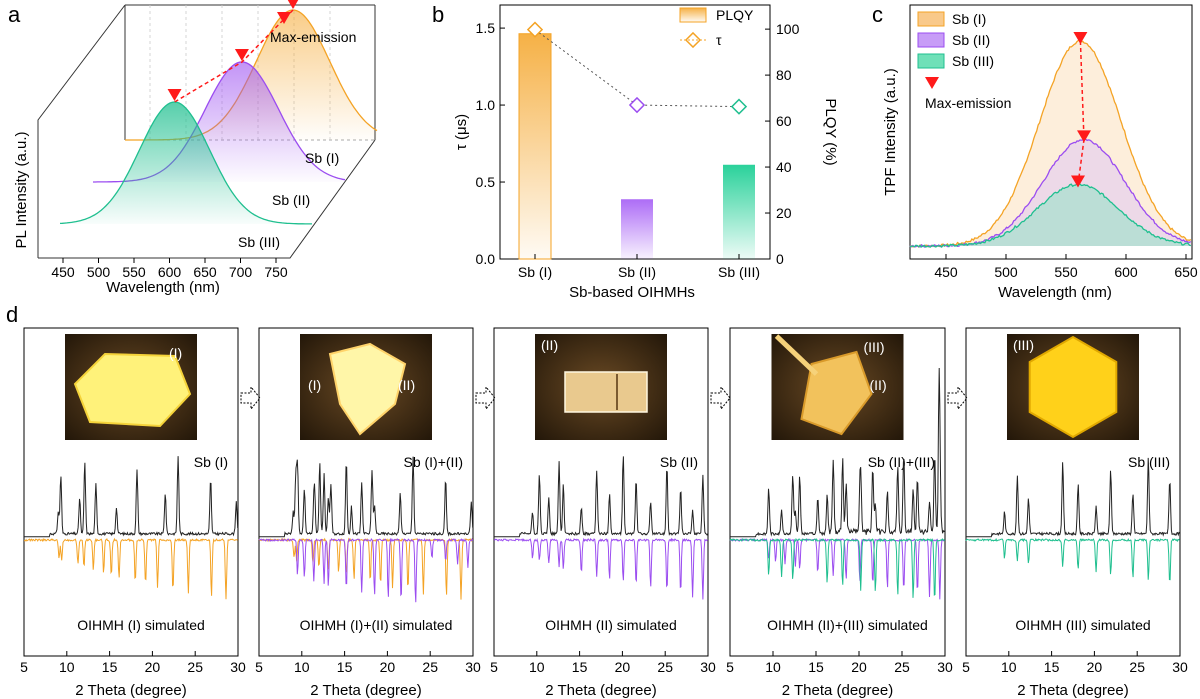 The height and width of the screenshot is (699, 1200). Describe the element at coordinates (1066, 272) in the screenshot. I see `panel-c-xtick-label: 550` at that location.